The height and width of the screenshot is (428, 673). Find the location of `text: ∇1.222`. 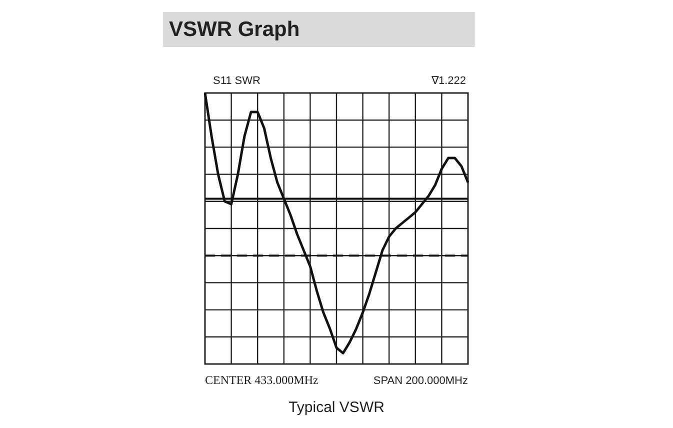

text: ∇1.222 is located at coordinates (448, 81).